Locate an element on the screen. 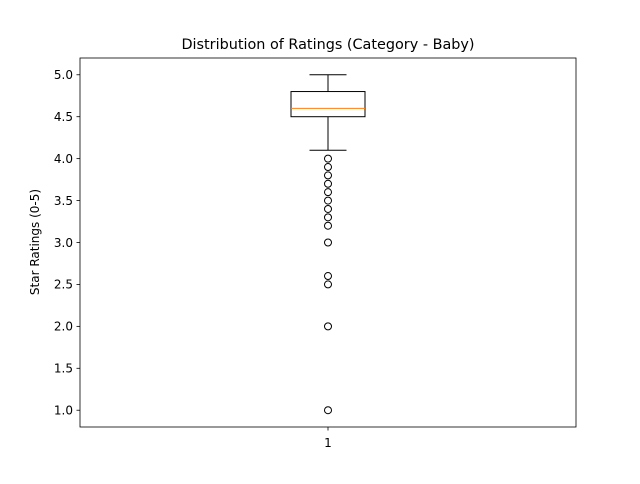 The height and width of the screenshot is (484, 640). iqr-box is located at coordinates (328, 104).